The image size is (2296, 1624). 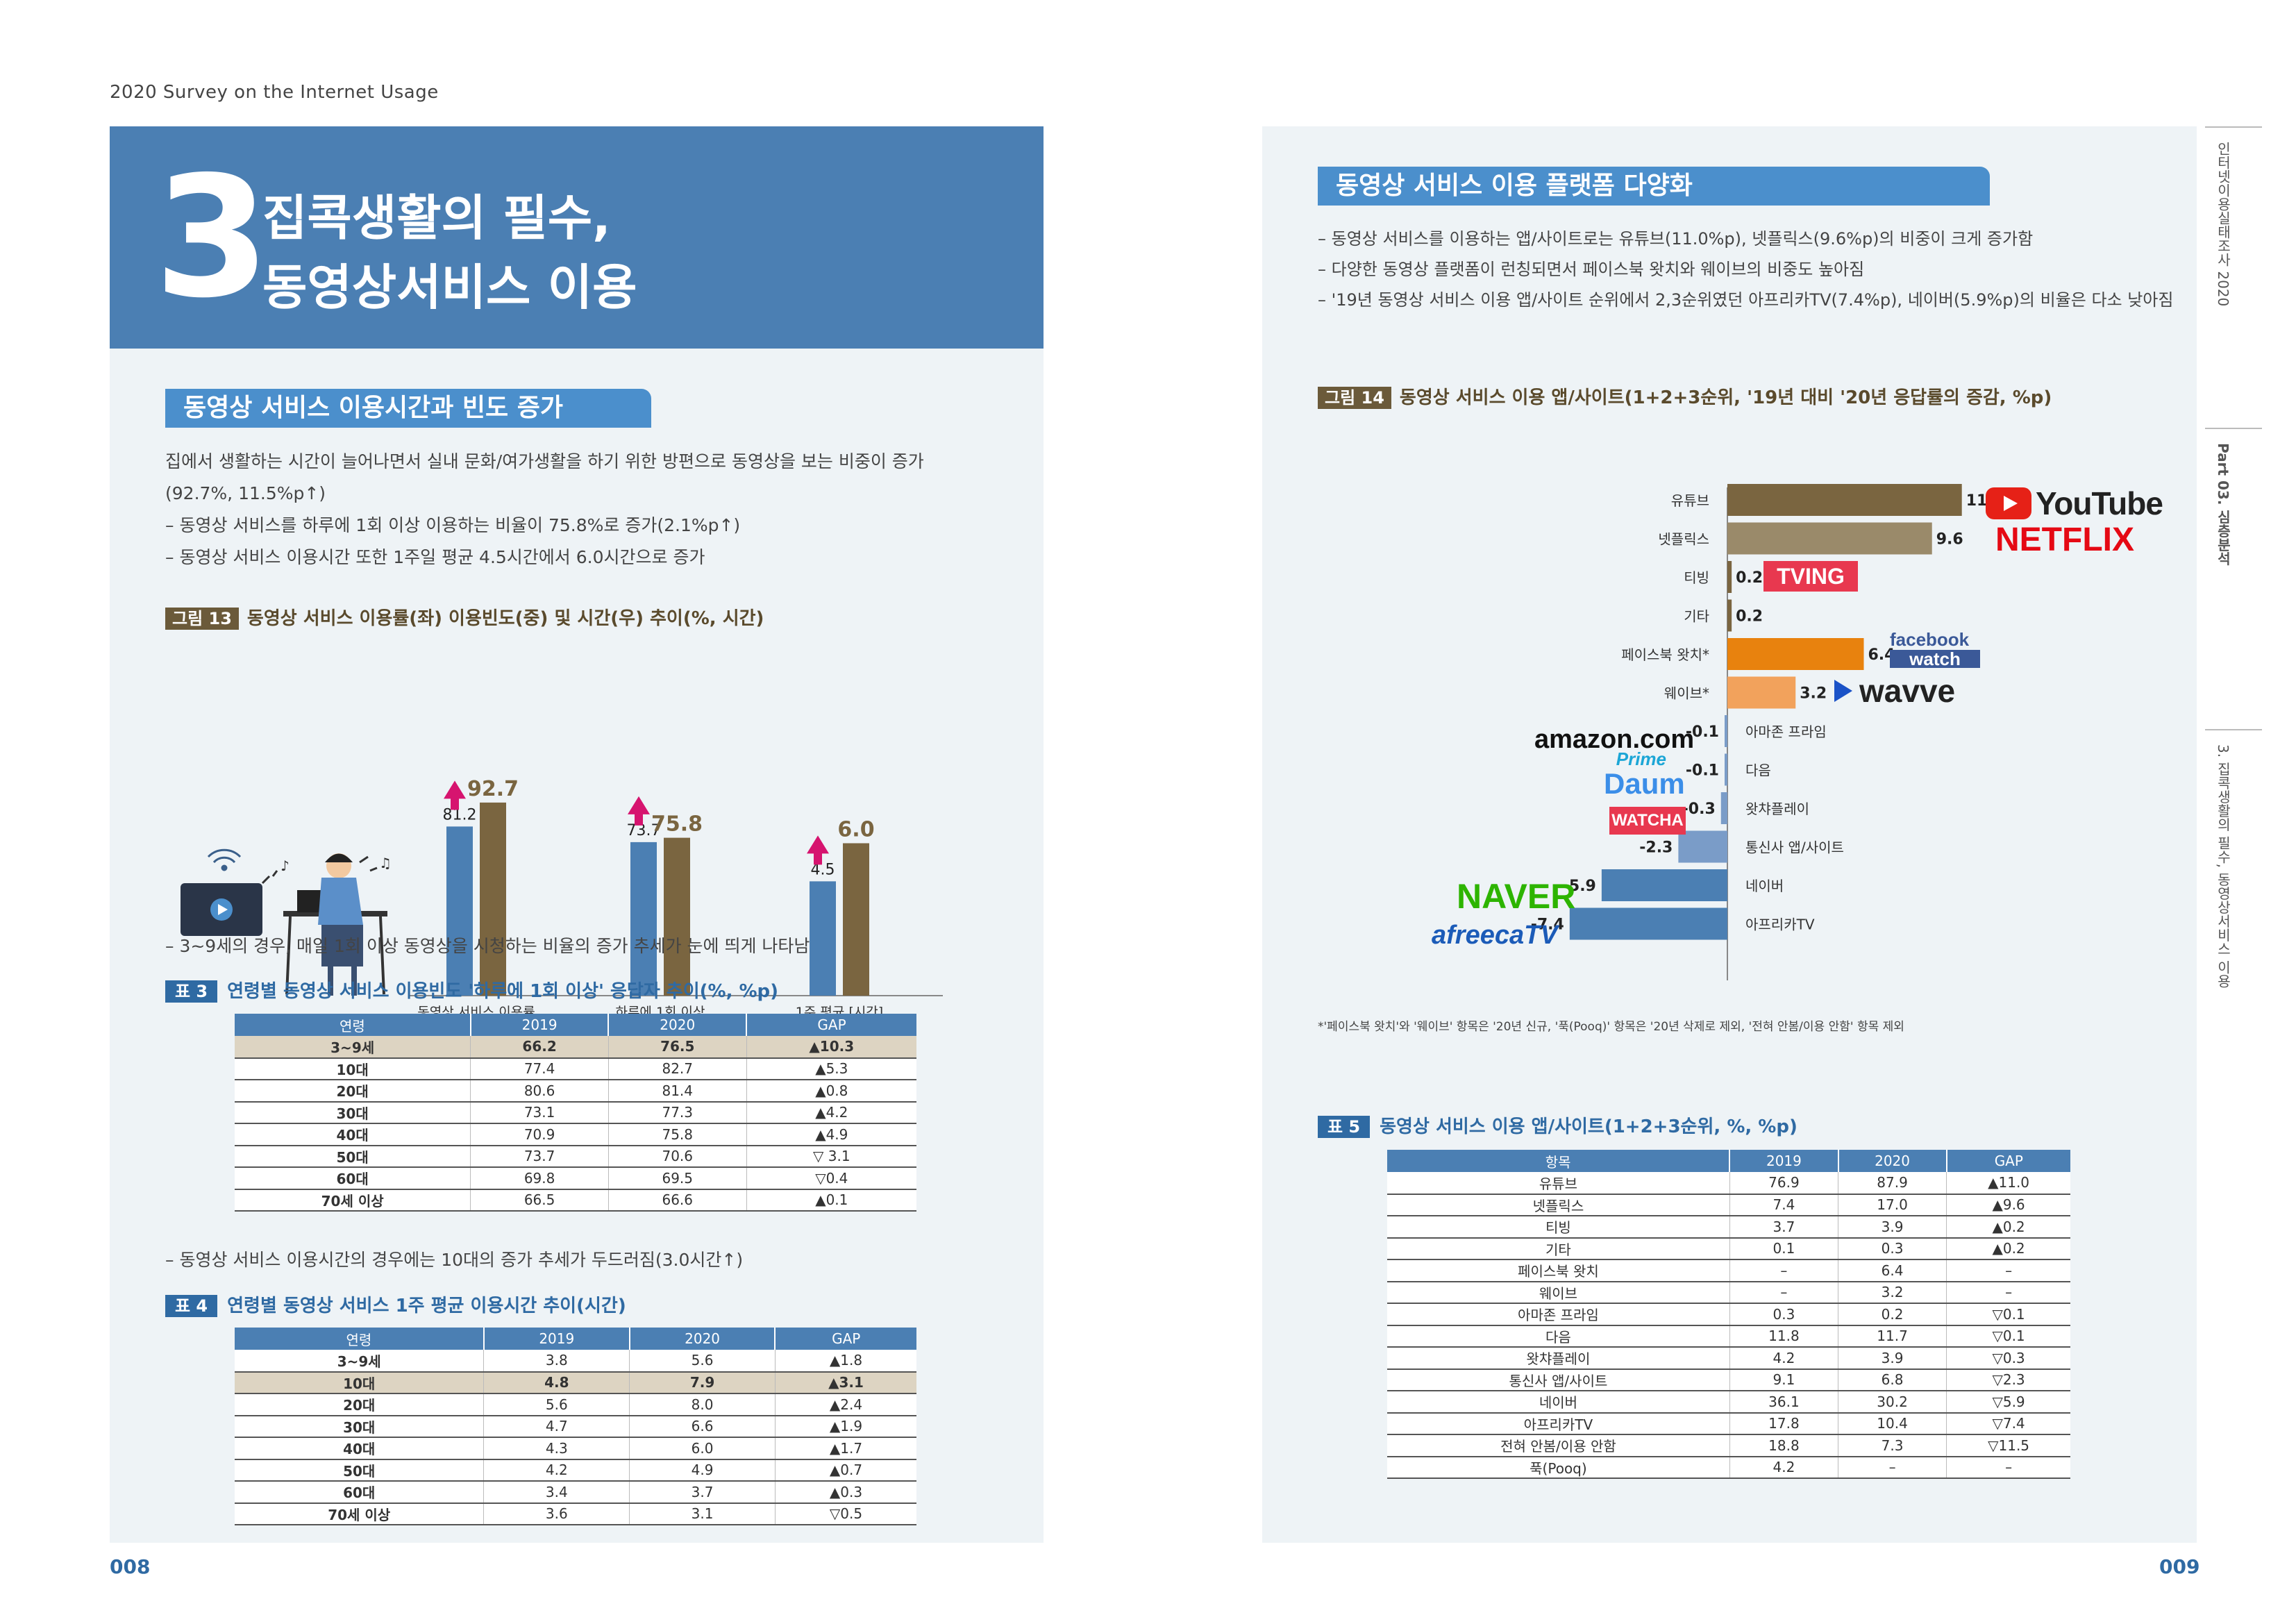 I want to click on bar-value-label: 75.8, so click(x=677, y=825).